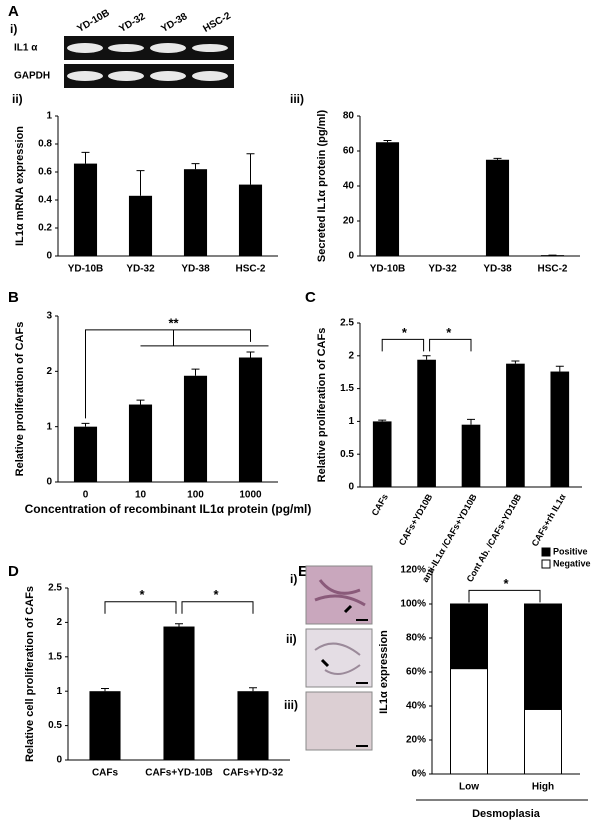 The height and width of the screenshot is (826, 610). I want to click on x-tick-label: 10, so click(141, 495).